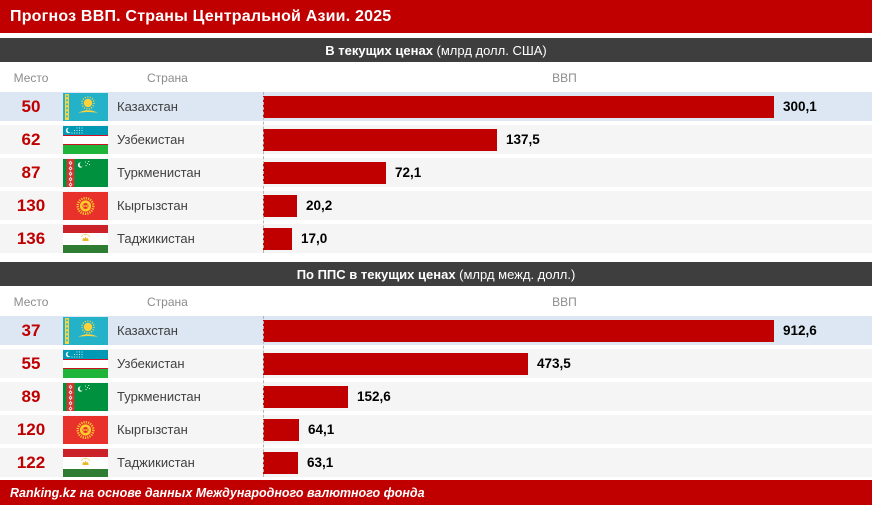  I want to click on gdp-bar-cell: 473,5, so click(567, 363).